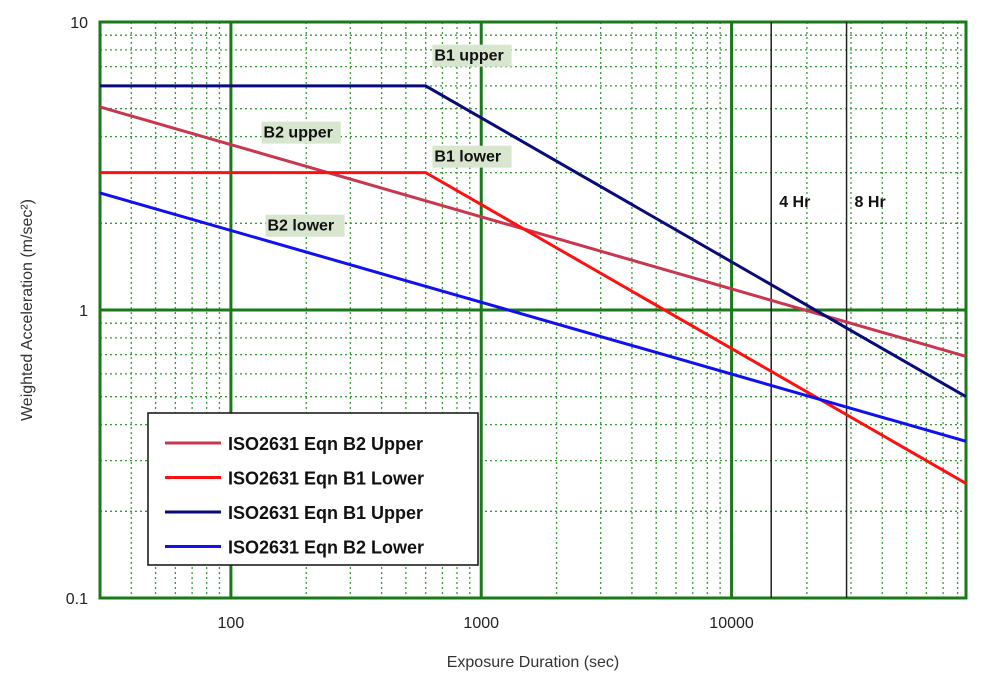  Describe the element at coordinates (828, 310) in the screenshot. I see `duration-markers: 4 Hr 8 Hr` at that location.